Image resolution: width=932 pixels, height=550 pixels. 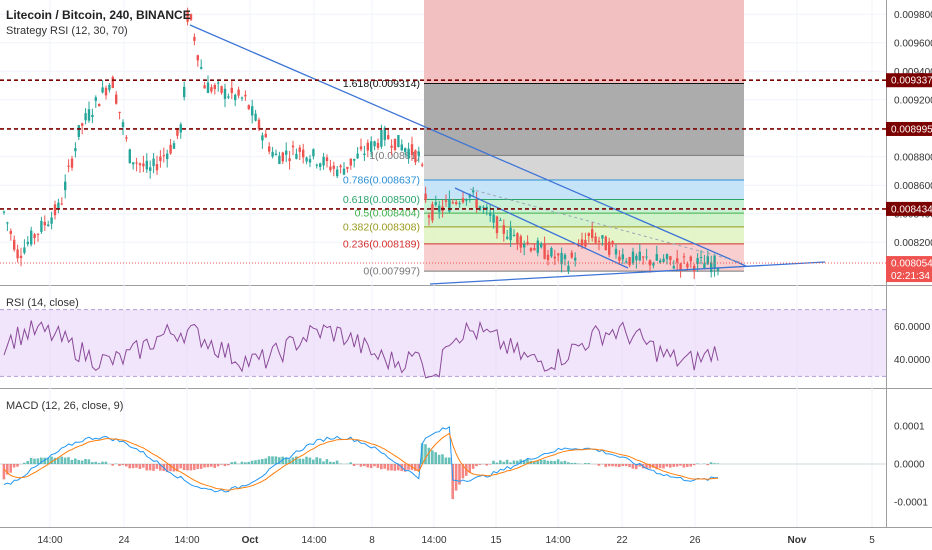 I want to click on fib-zone, so click(x=584, y=167).